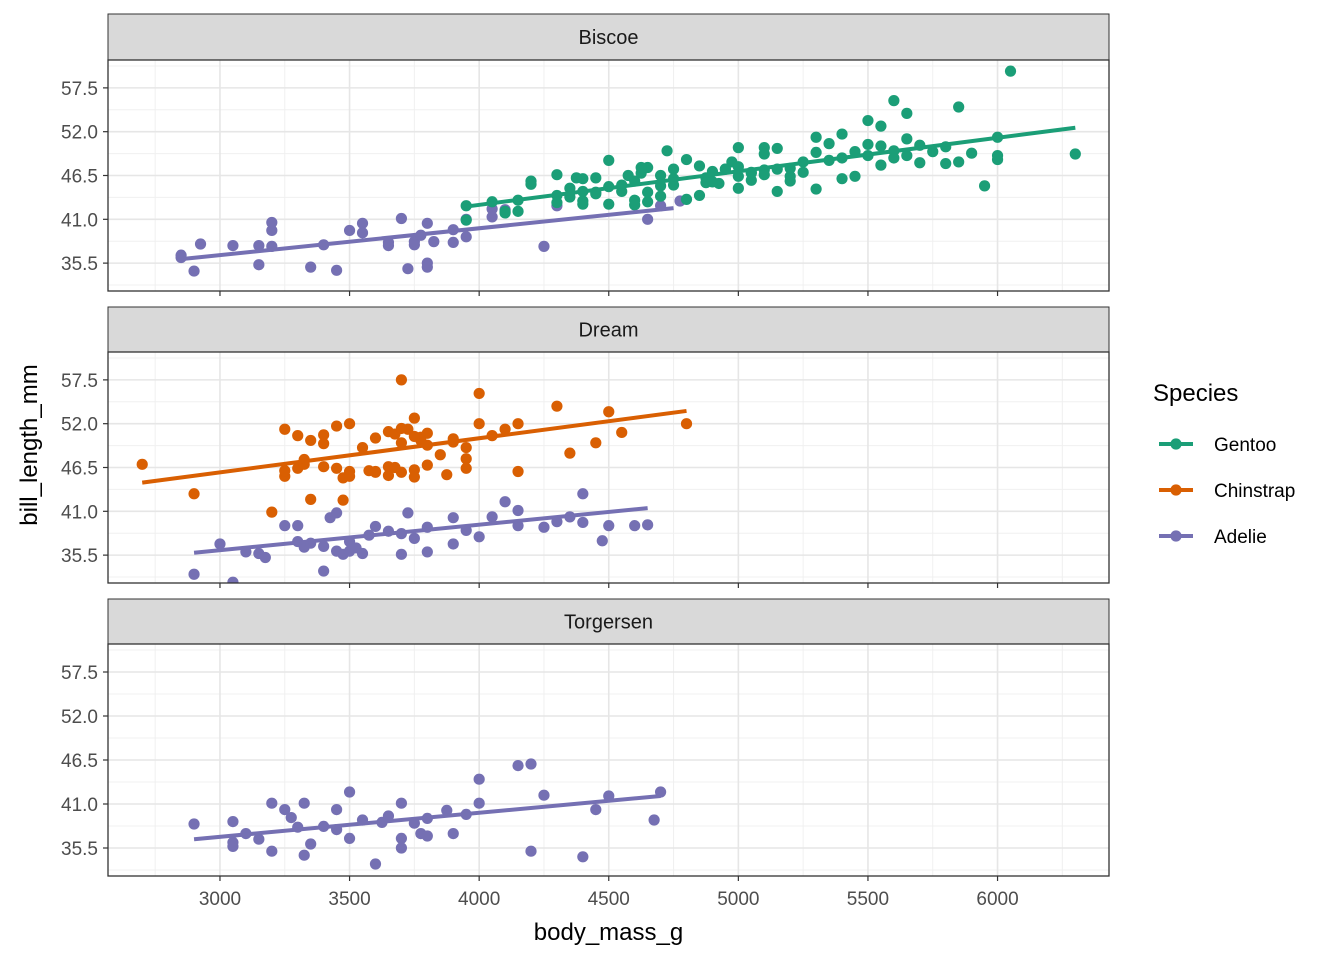  What do you see at coordinates (29, 444) in the screenshot?
I see `y-axis-title: bill_length_mm` at bounding box center [29, 444].